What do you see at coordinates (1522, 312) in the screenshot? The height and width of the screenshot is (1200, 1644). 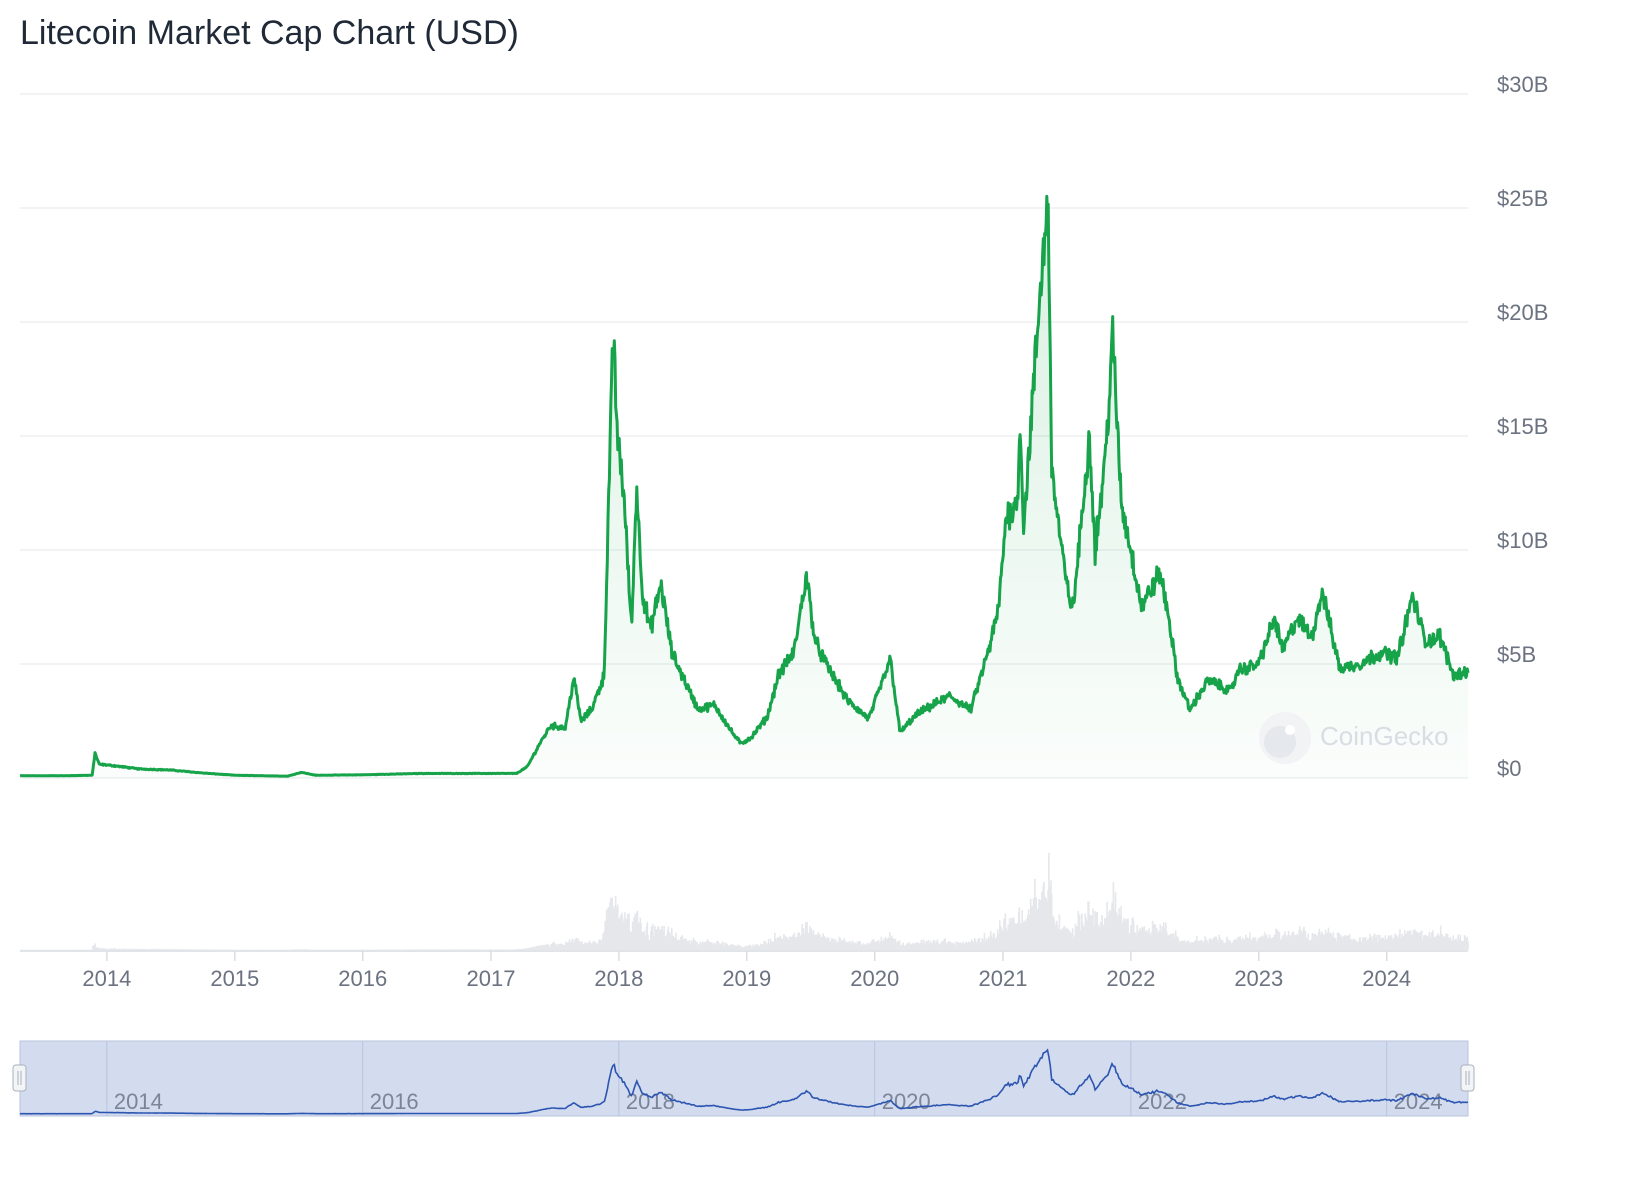 I see `y-tick-label: $20B` at bounding box center [1522, 312].